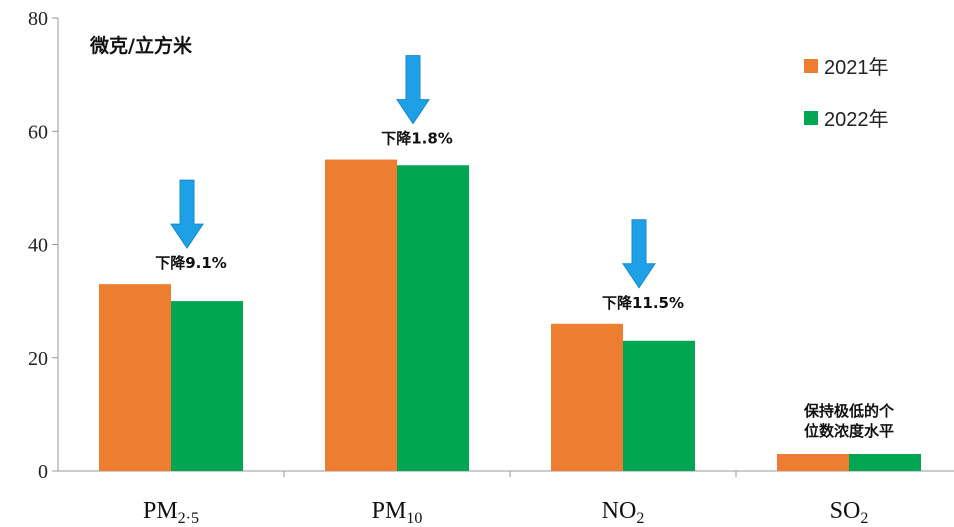 This screenshot has height=527, width=954. I want to click on y-tick-label: 80, so click(38, 19).